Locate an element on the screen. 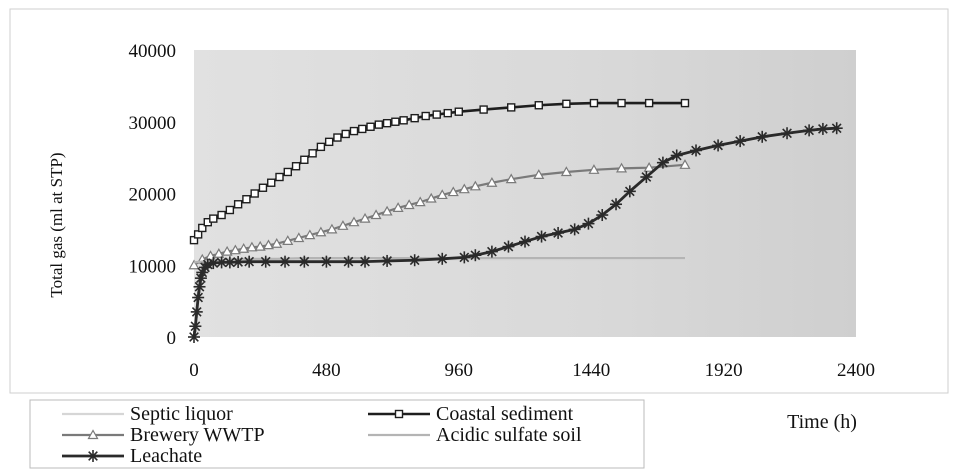  legend-item-brewery-wwtp: Brewery WWTP is located at coordinates (163, 435).